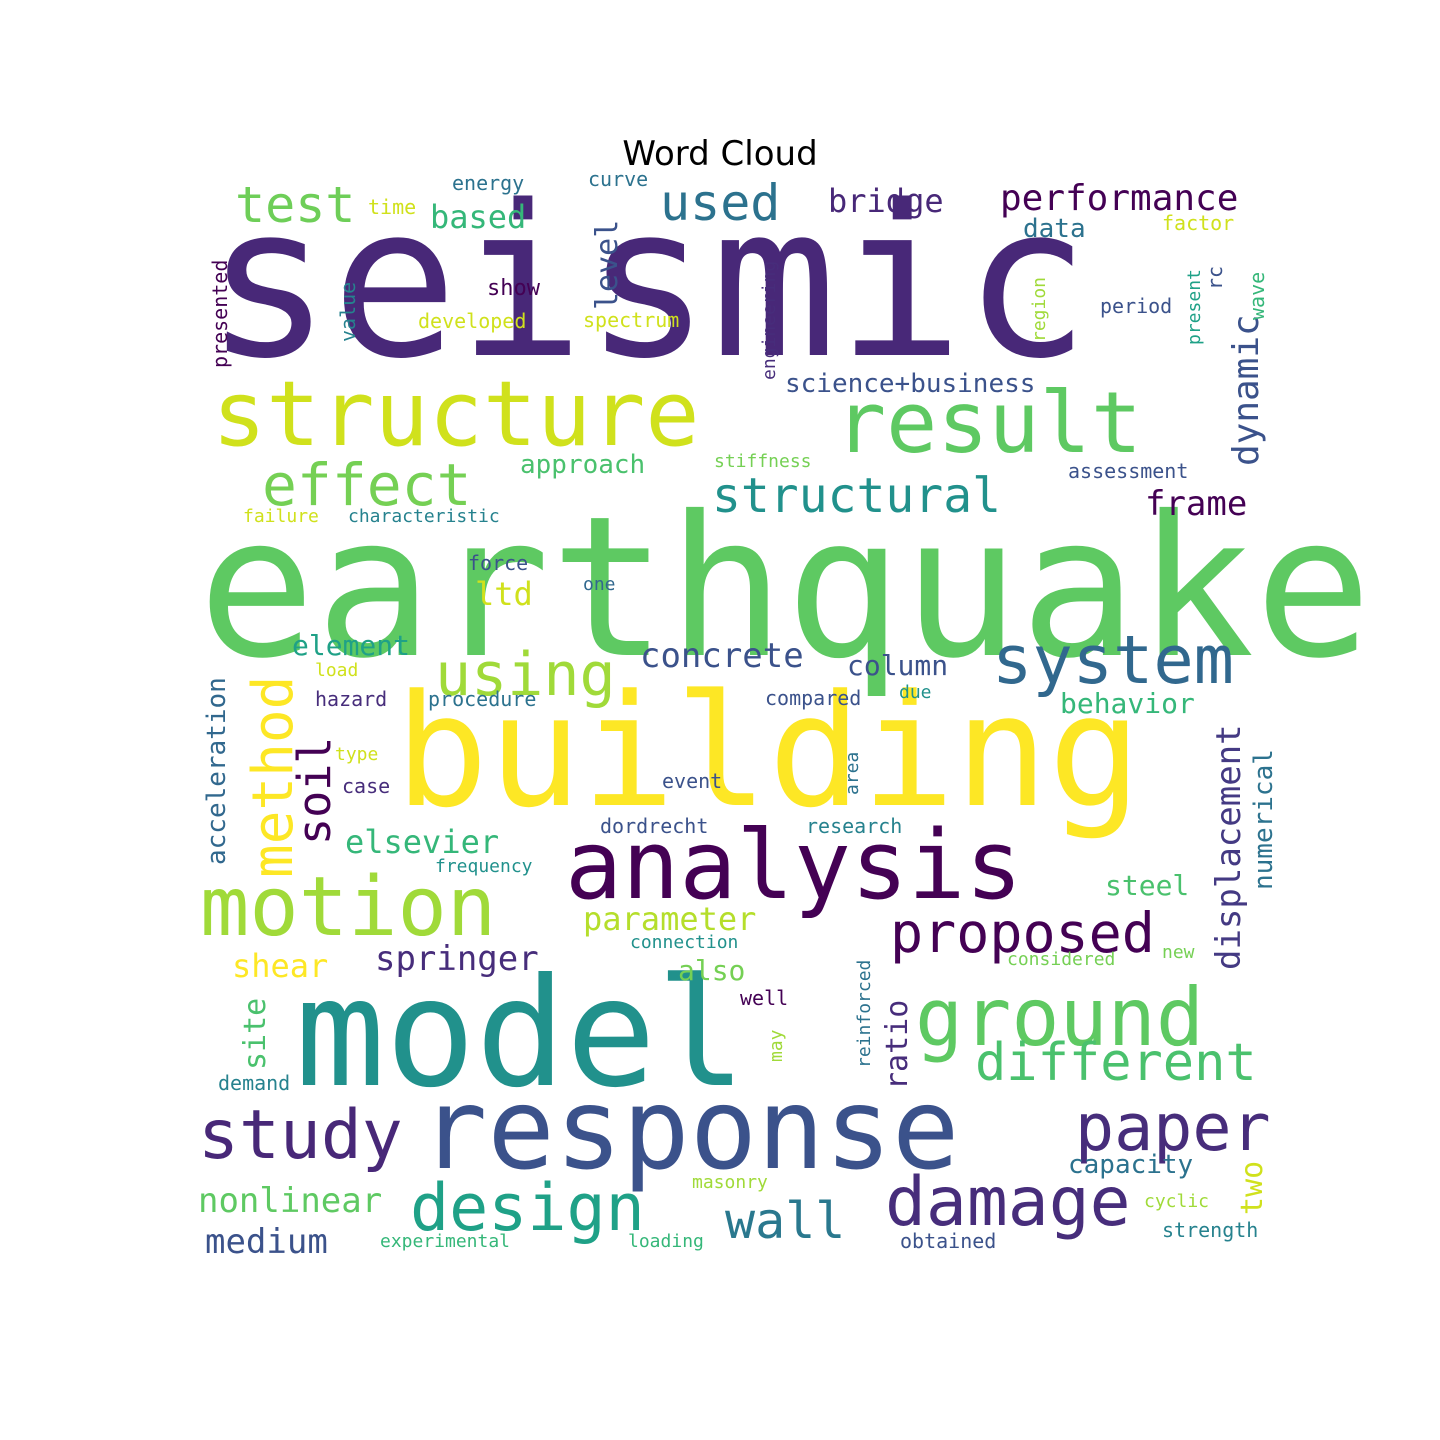  What do you see at coordinates (1039, 309) in the screenshot?
I see `word-region: region` at bounding box center [1039, 309].